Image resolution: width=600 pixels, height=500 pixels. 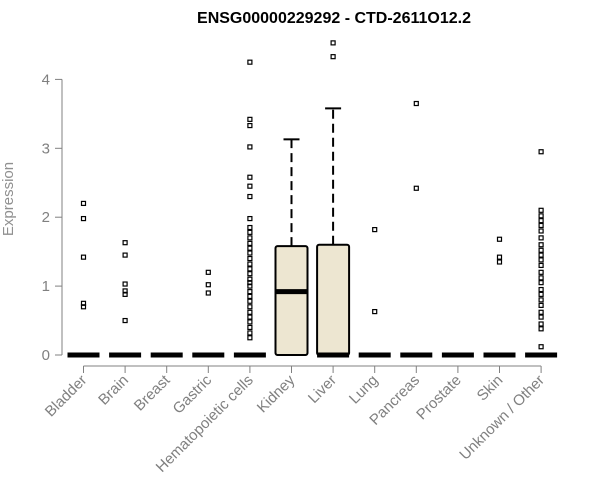 I want to click on y-tick-label: 1, so click(x=46, y=286).